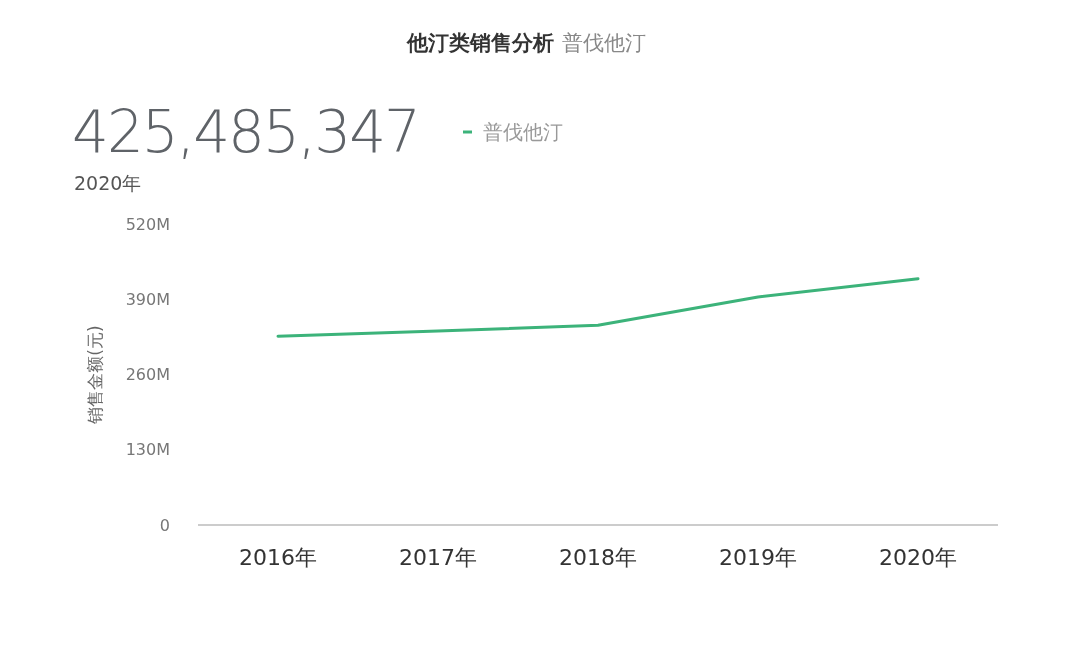 Image resolution: width=1080 pixels, height=645 pixels. What do you see at coordinates (147, 450) in the screenshot?
I see `y-tick-label: 130M` at bounding box center [147, 450].